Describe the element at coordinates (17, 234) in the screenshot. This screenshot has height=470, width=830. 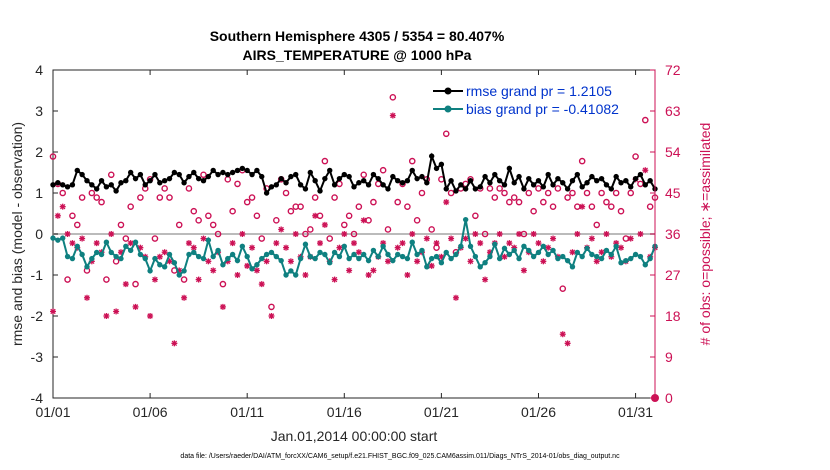
I see `y-axis-label-left: rmse and bias (model - observation)` at that location.